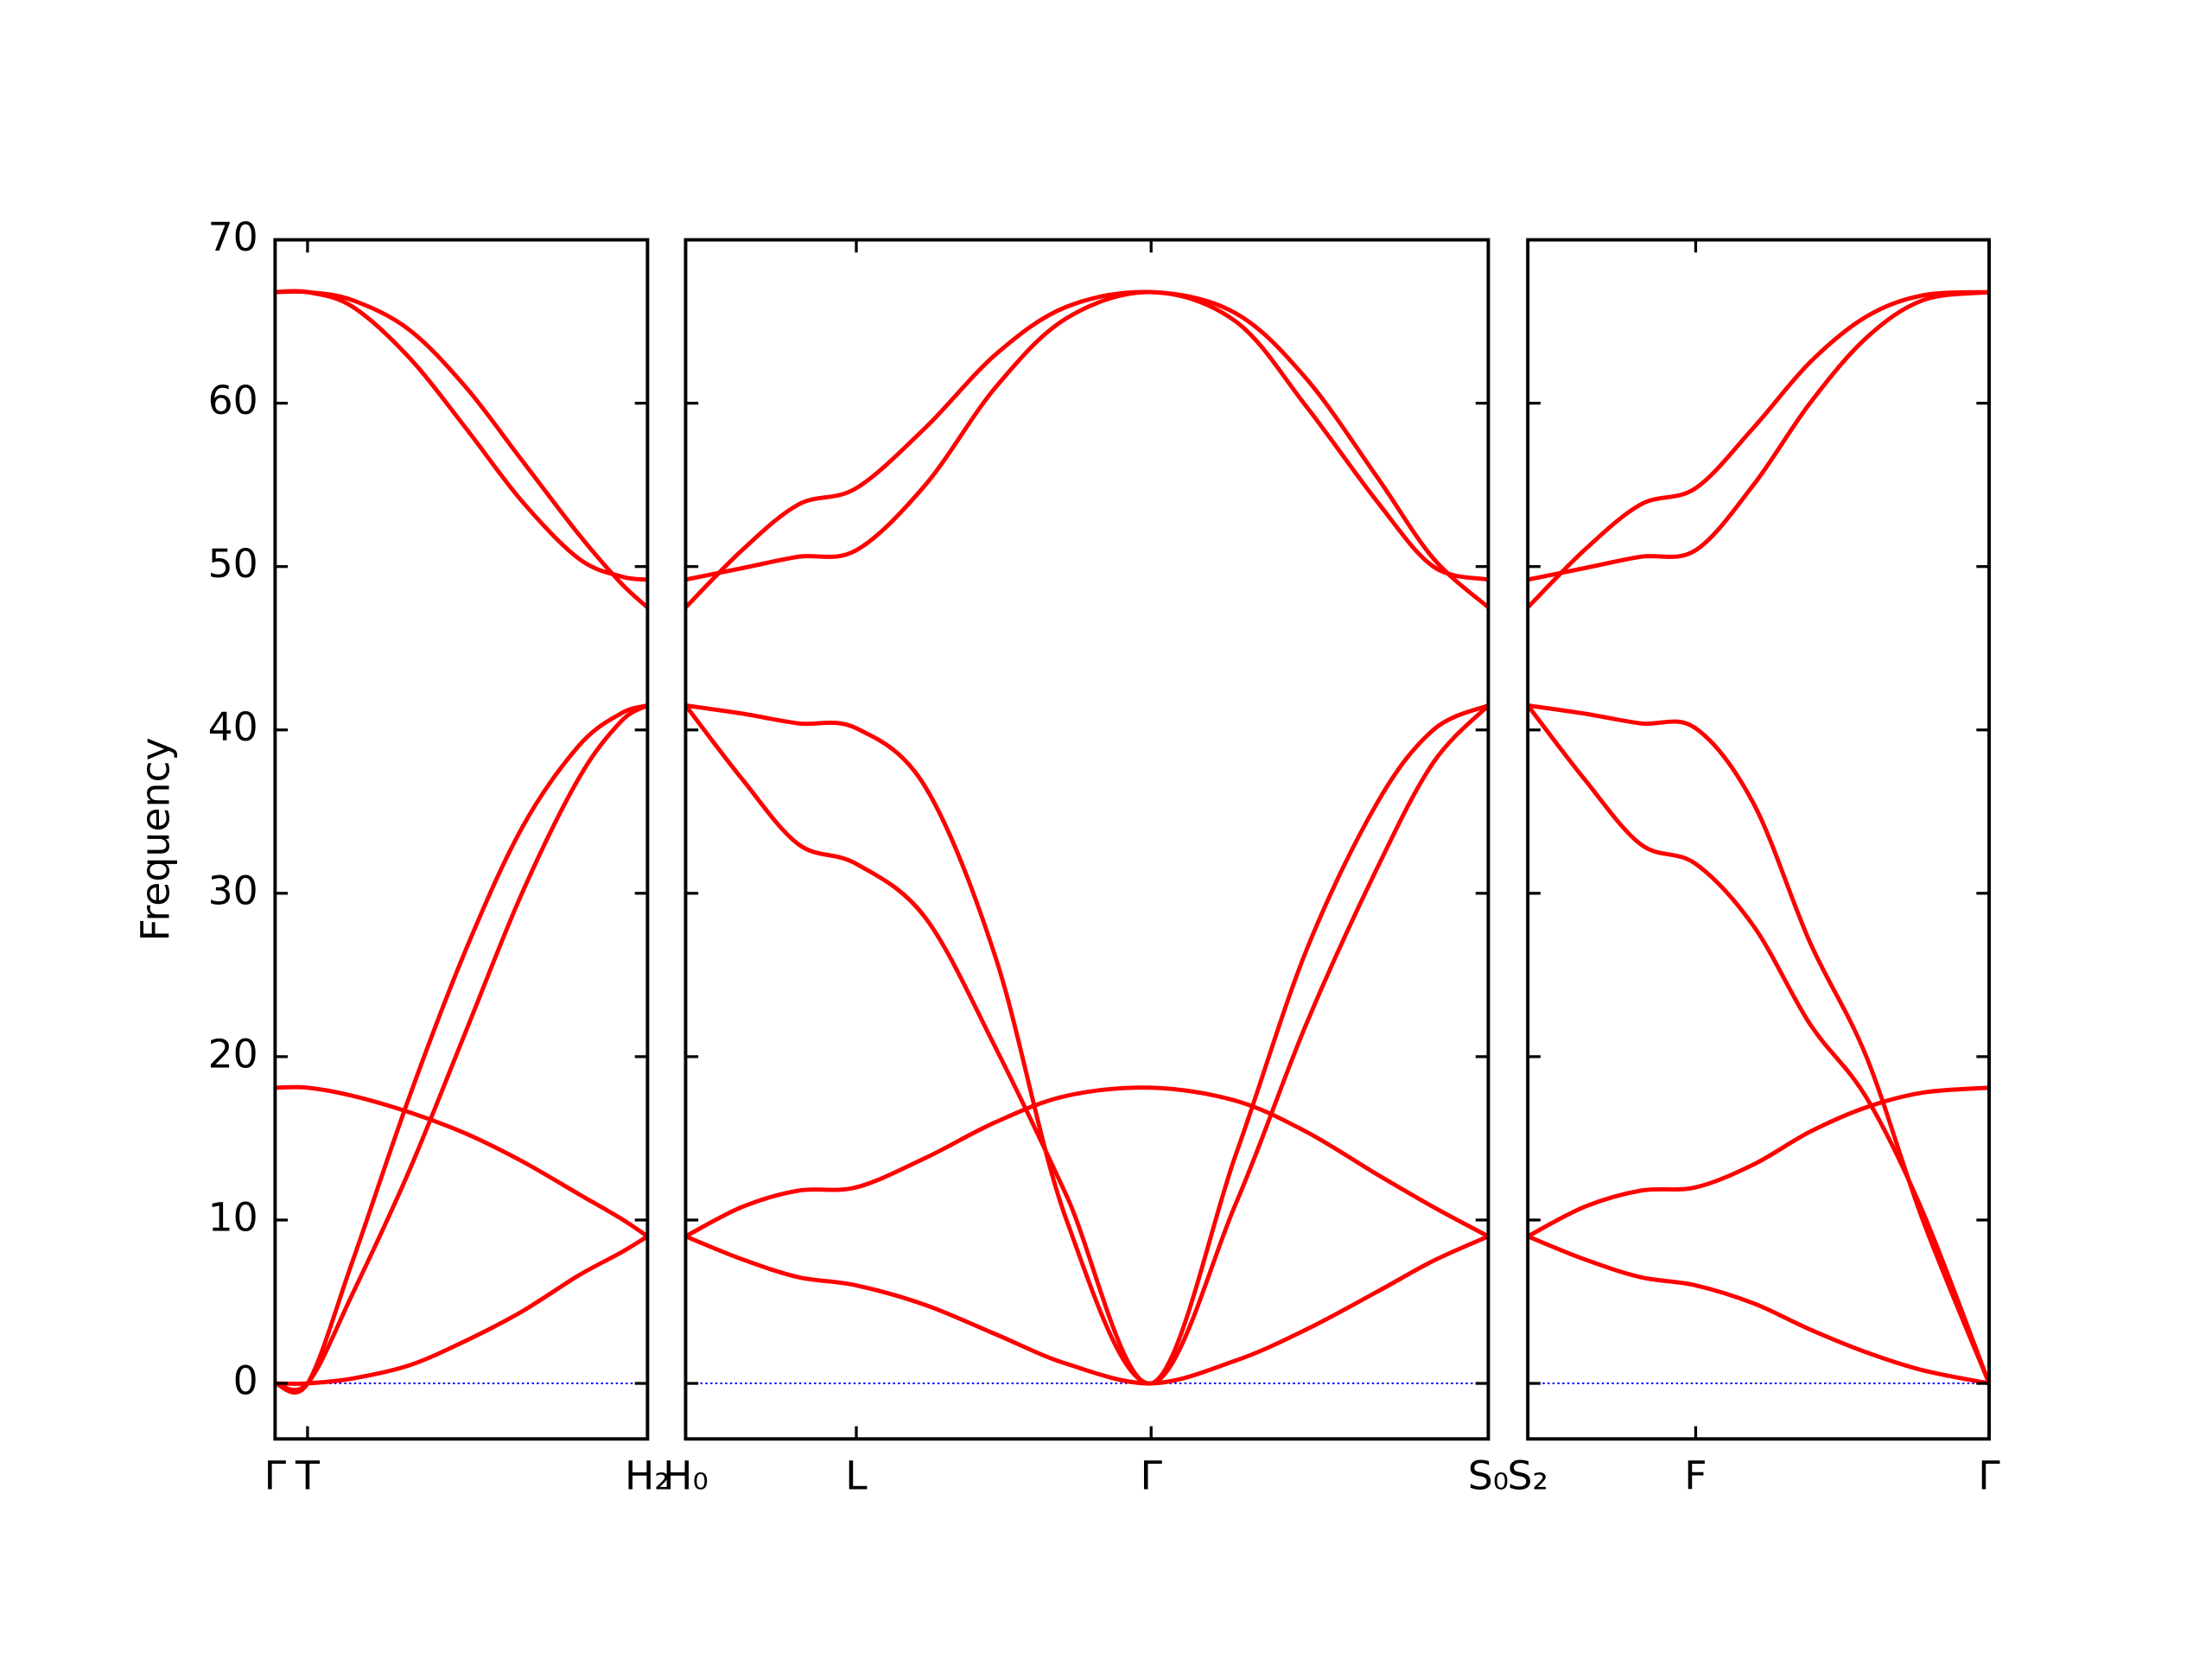 The width and height of the screenshot is (2212, 1659). I want to click on y-tick-label: 40, so click(233, 727).